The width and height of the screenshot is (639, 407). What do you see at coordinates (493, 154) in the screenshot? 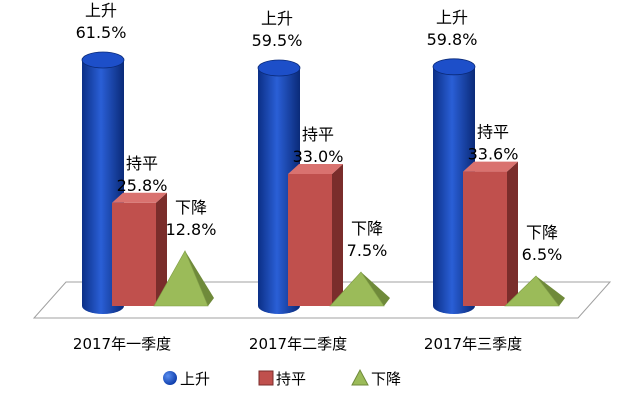
I see `label-value-持平-3: 33.6%` at bounding box center [493, 154].